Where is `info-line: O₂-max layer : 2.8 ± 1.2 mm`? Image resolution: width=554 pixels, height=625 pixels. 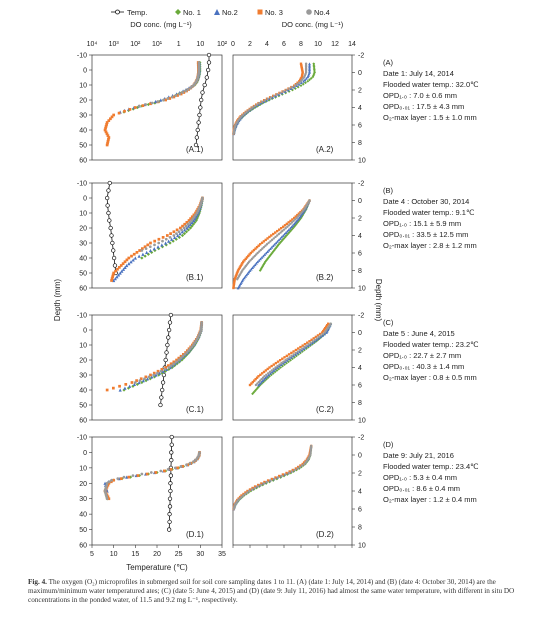
info-line: O₂-max layer : 2.8 ± 1.2 mm is located at coordinates (430, 245).